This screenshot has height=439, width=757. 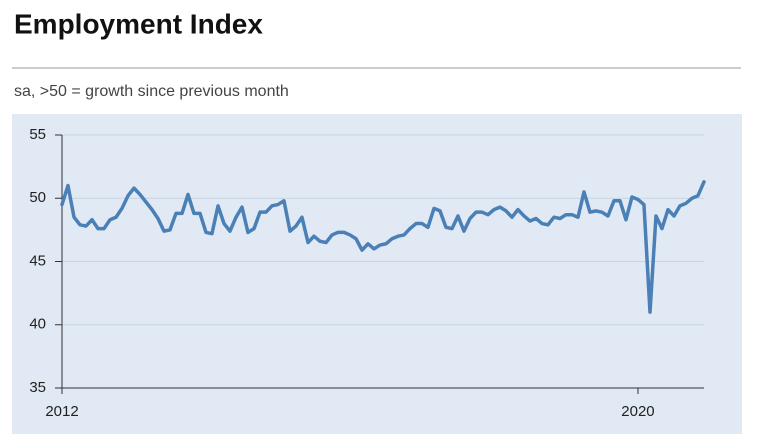 What do you see at coordinates (37, 387) in the screenshot?
I see `y-tick-label: 35` at bounding box center [37, 387].